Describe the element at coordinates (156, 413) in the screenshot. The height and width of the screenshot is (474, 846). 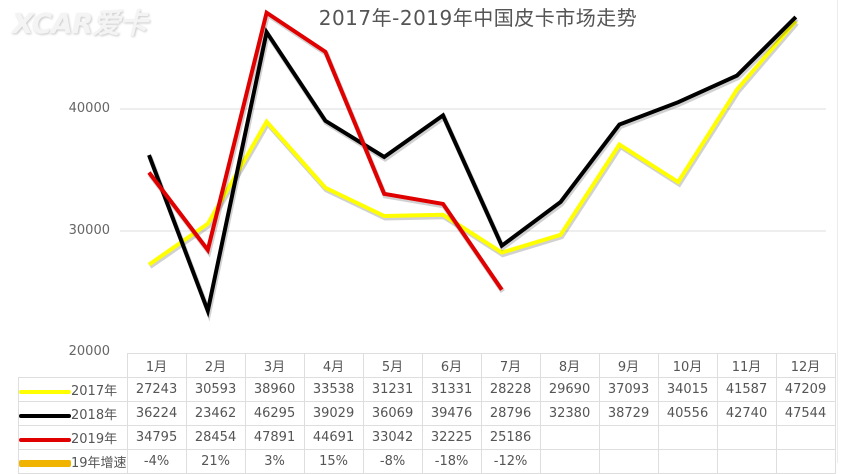
I see `table-cell: 36224` at that location.